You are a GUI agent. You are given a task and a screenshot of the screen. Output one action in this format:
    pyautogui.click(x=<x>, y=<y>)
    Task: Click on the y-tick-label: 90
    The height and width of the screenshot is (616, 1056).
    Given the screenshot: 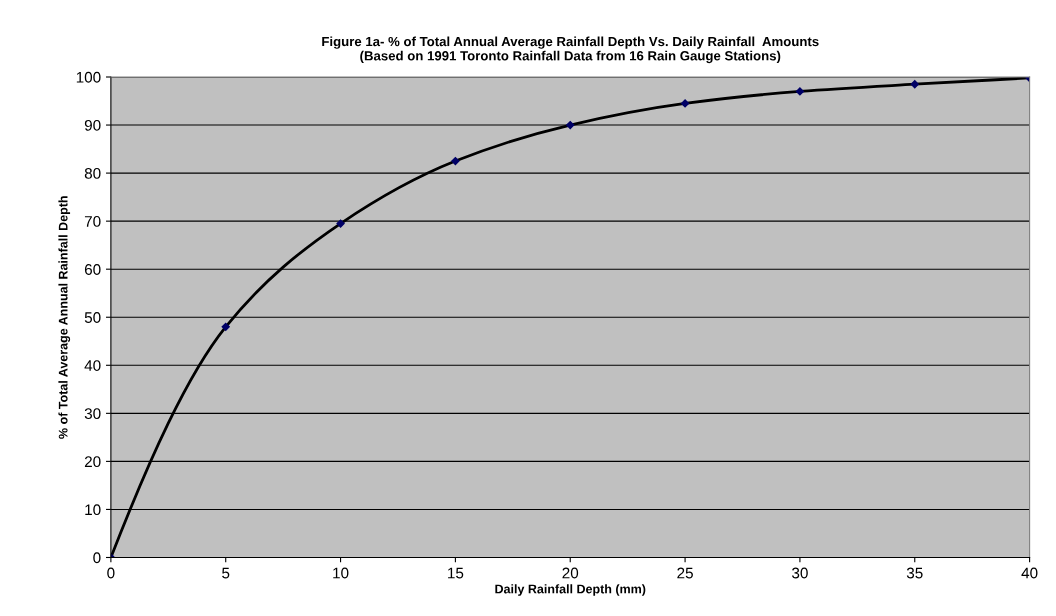 What is the action you would take?
    pyautogui.click(x=92, y=125)
    